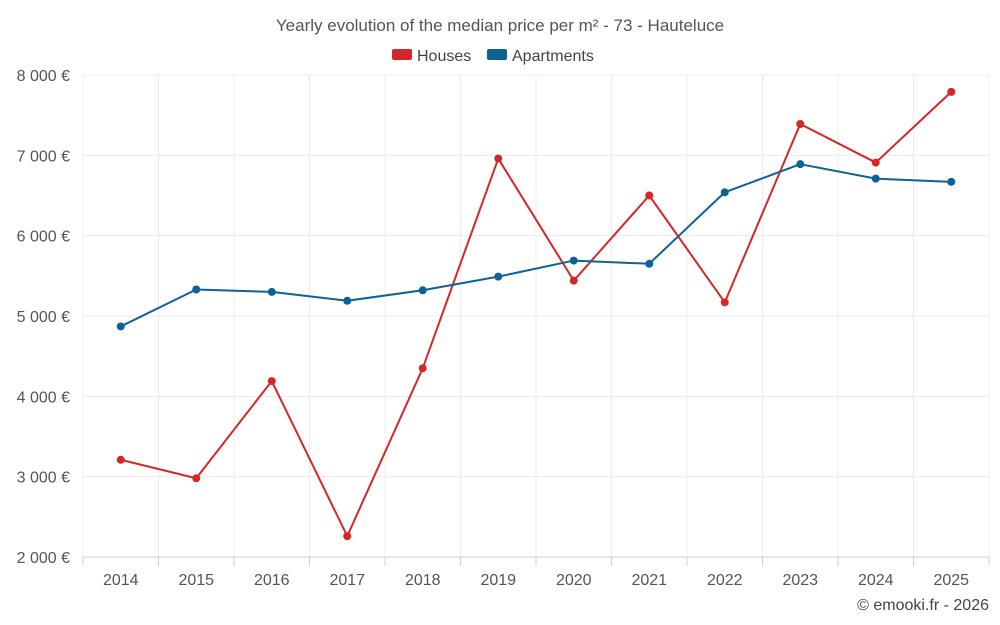 The image size is (1000, 625). What do you see at coordinates (43, 76) in the screenshot?
I see `y-tick-label: 8 000 €` at bounding box center [43, 76].